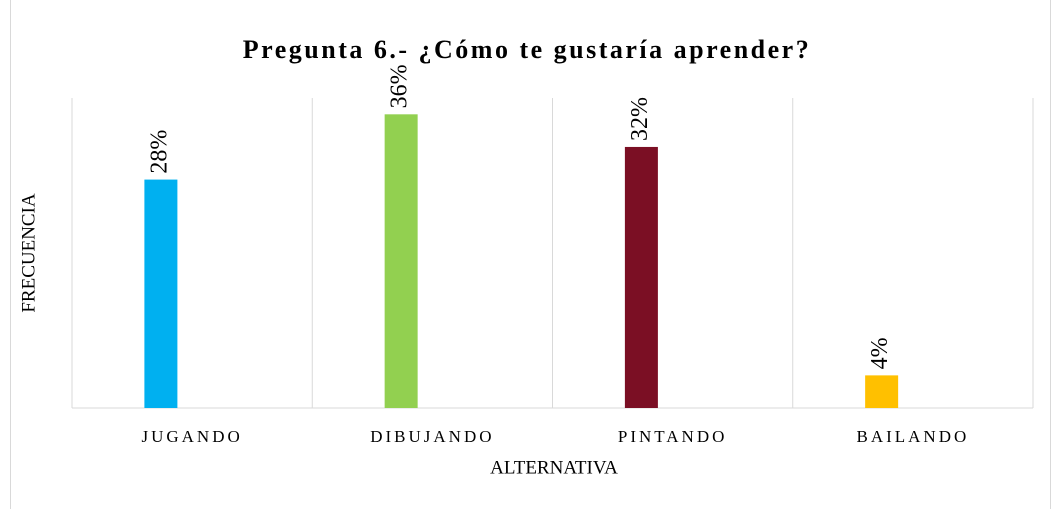 The image size is (1054, 509). What do you see at coordinates (28, 253) in the screenshot?
I see `y-axis-title: FRECUENCIA` at bounding box center [28, 253].